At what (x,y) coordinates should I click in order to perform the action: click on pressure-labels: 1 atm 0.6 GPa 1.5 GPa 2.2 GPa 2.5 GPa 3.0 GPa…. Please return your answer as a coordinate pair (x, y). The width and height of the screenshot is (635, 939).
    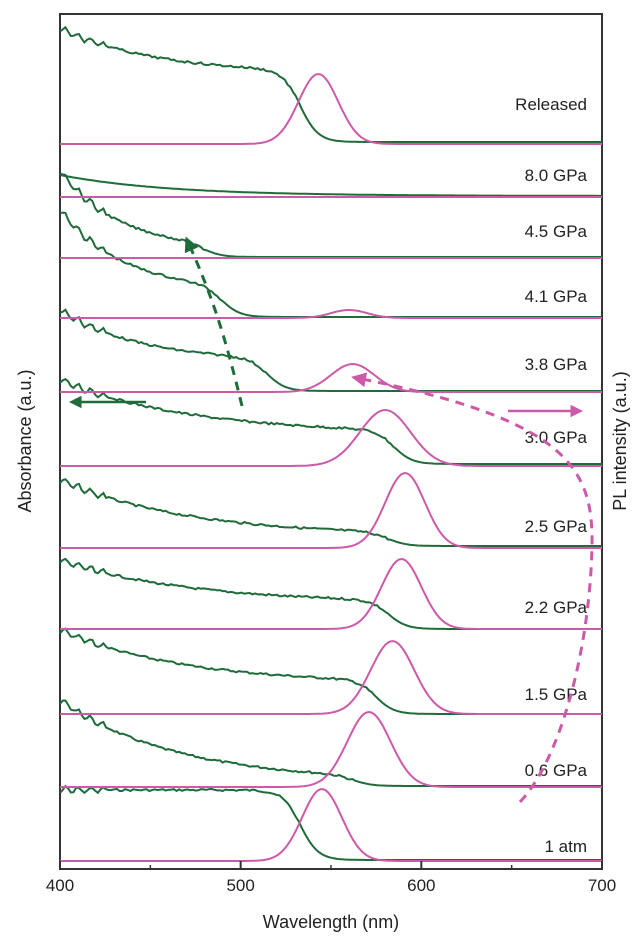
    Looking at the image, I should click on (551, 475).